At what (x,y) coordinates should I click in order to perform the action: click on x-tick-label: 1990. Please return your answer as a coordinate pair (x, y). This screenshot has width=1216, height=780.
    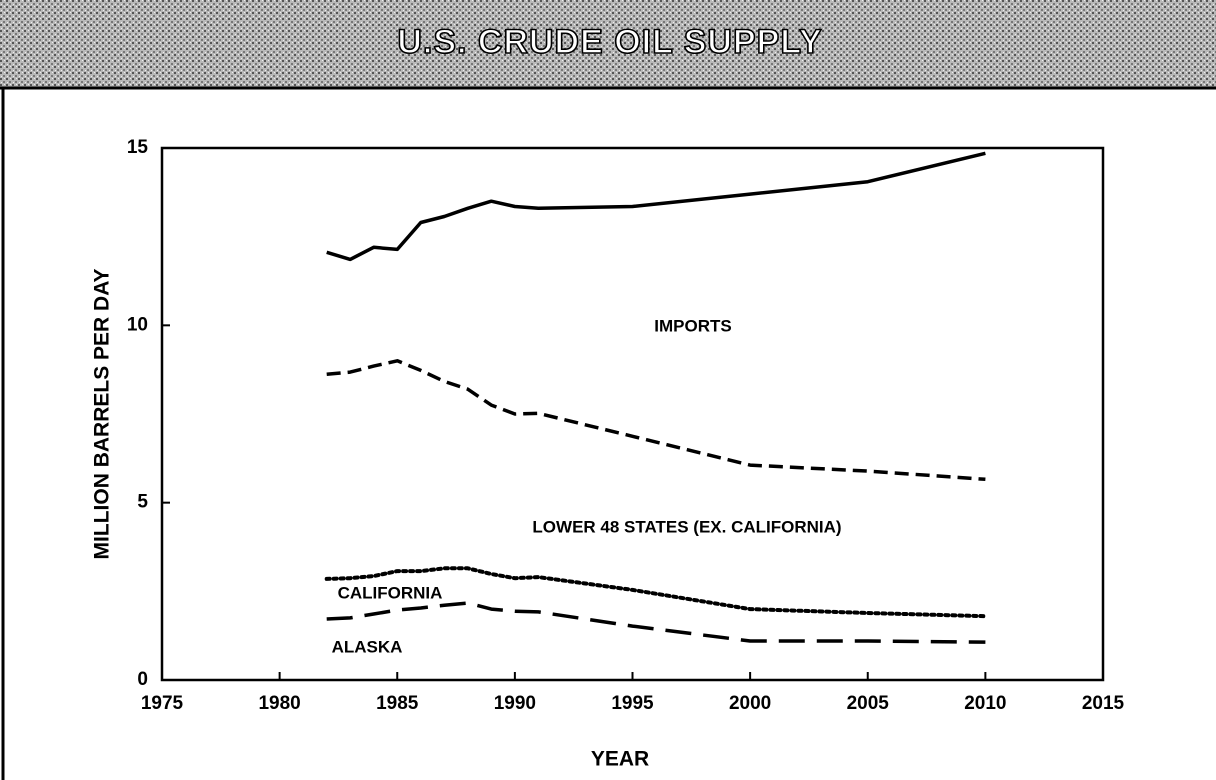
    Looking at the image, I should click on (515, 703).